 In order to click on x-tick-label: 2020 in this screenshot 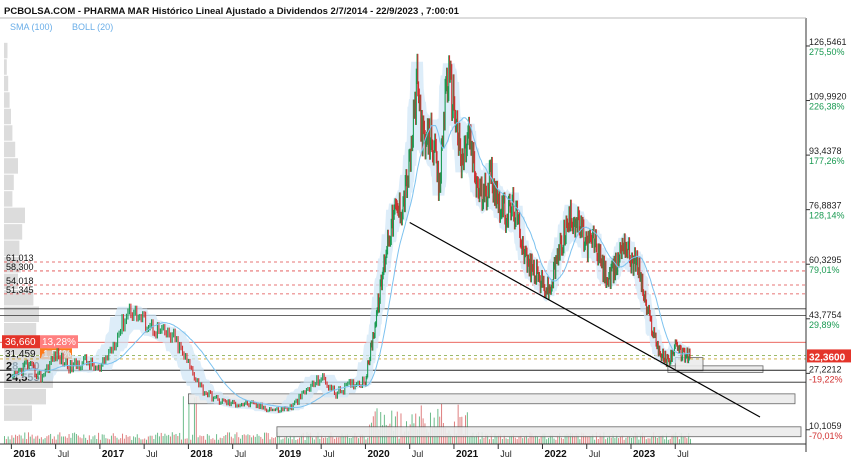, I will do `click(378, 454)`.